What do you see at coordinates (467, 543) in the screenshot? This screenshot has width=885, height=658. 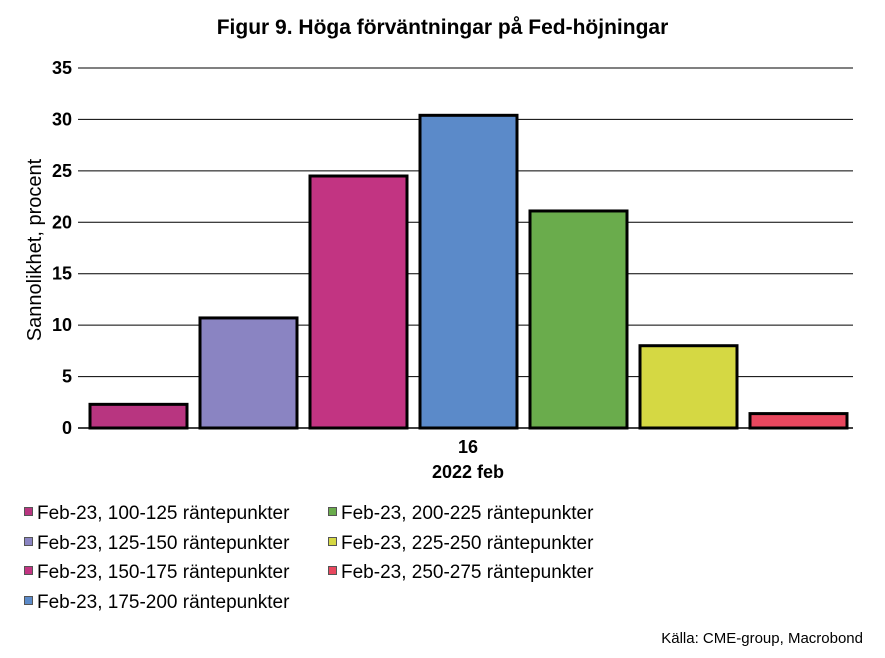 I see `legend-label: Feb-23, 225-250 räntepunkter` at bounding box center [467, 543].